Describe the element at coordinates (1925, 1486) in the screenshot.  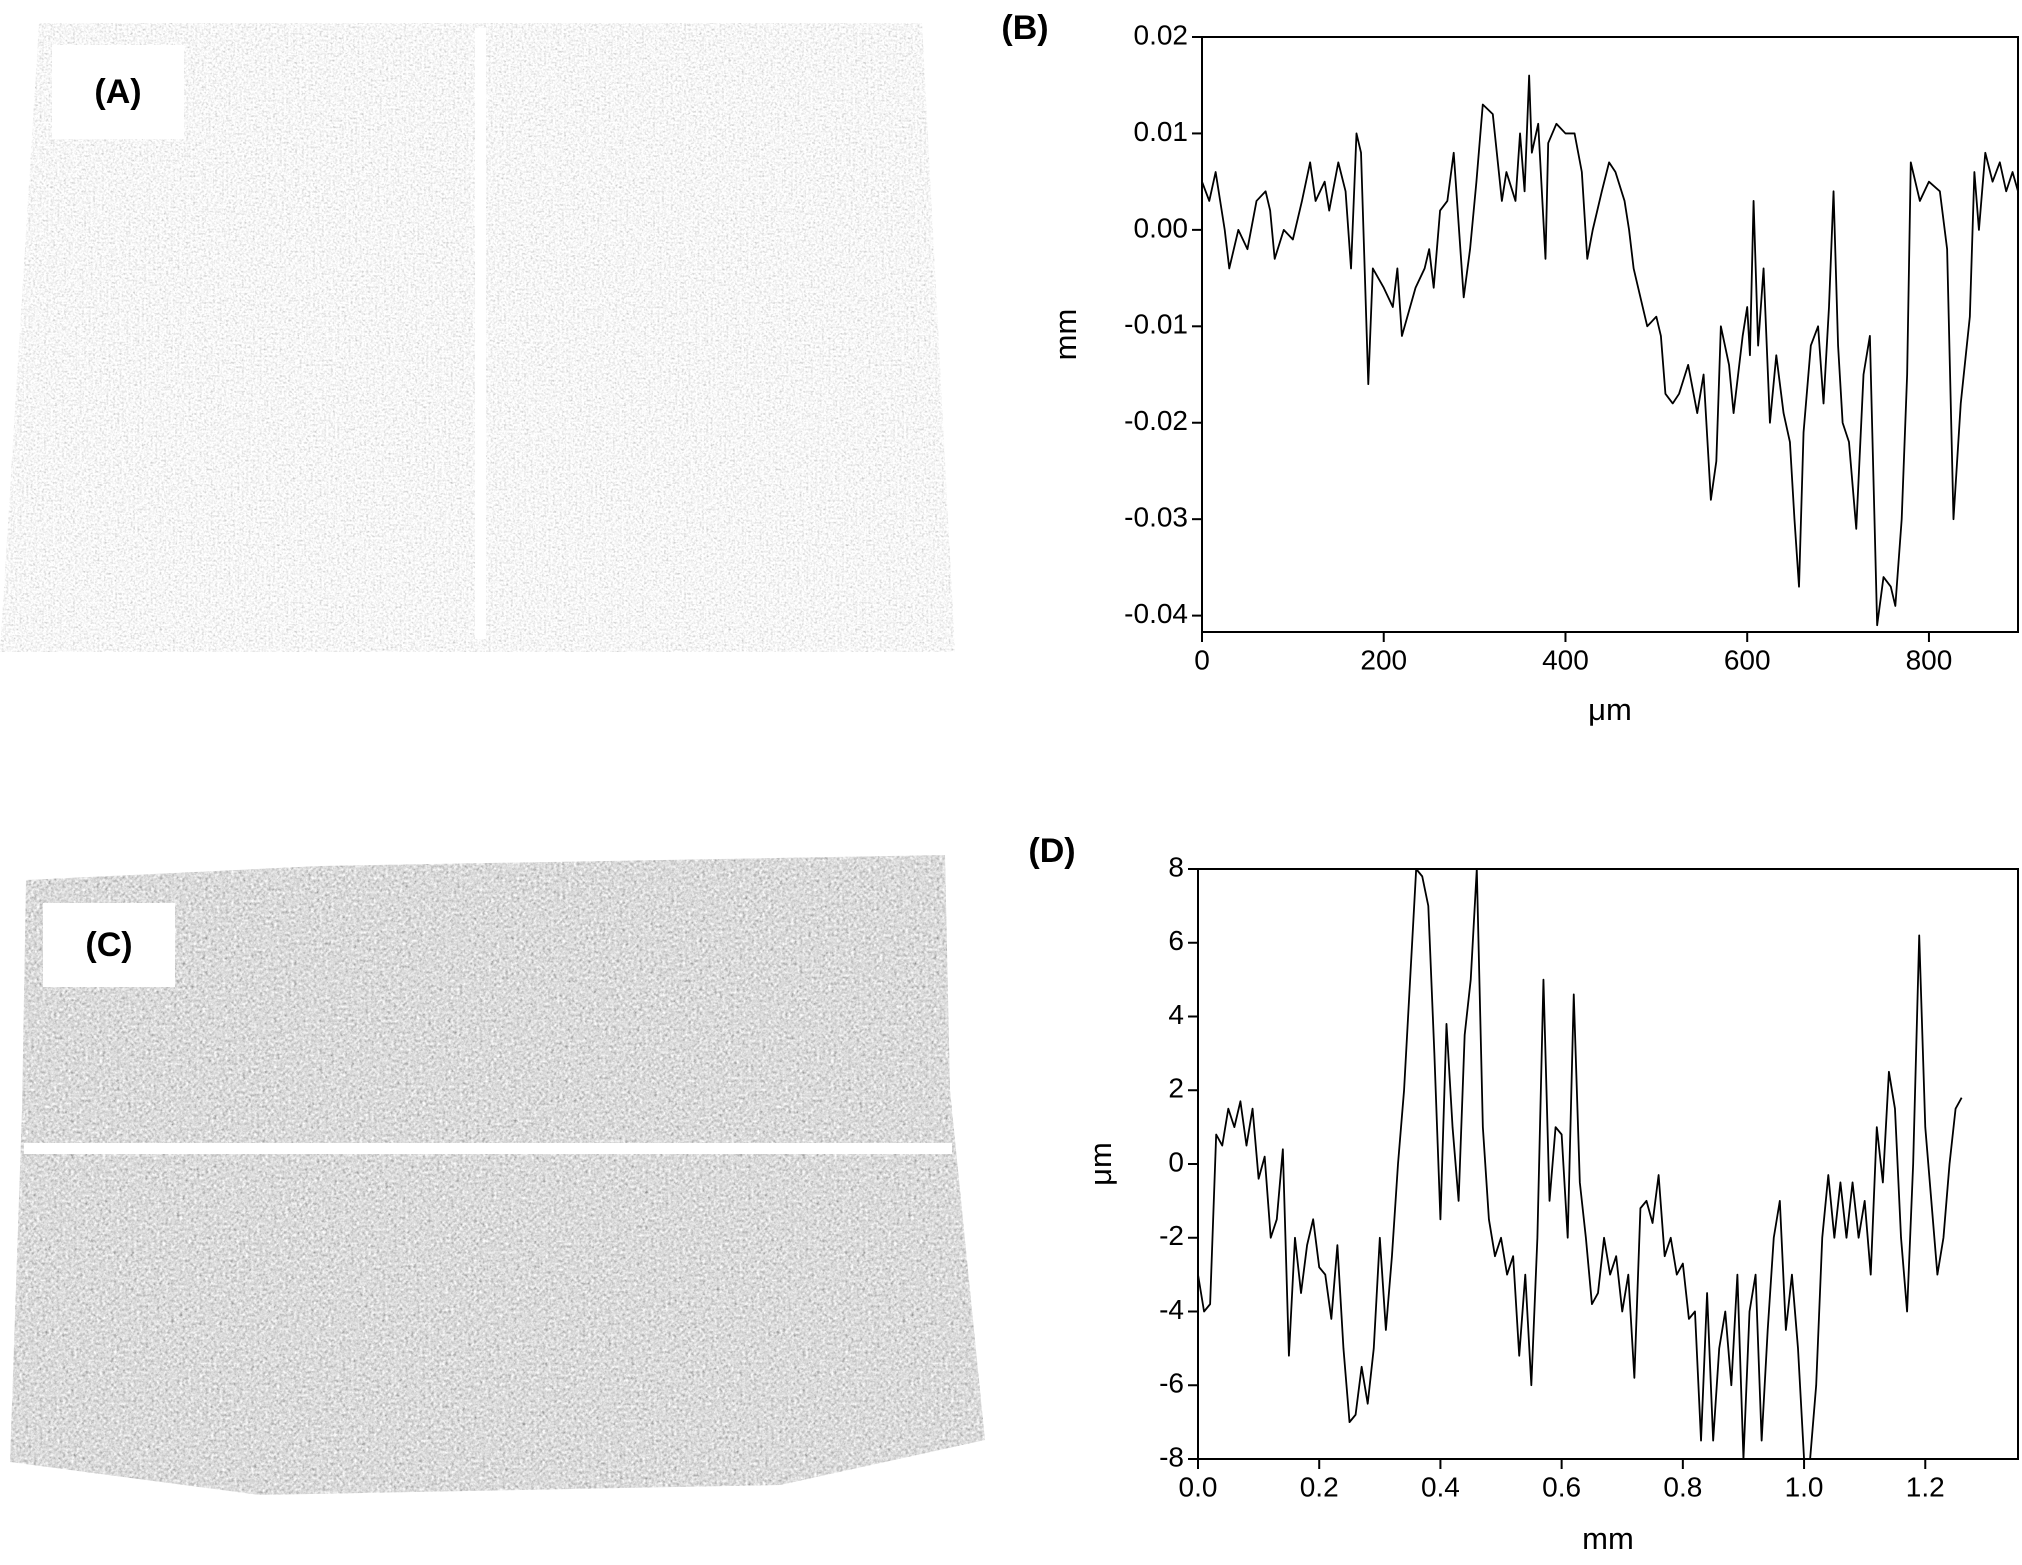
I see `x-tick-label: 1.2` at that location.